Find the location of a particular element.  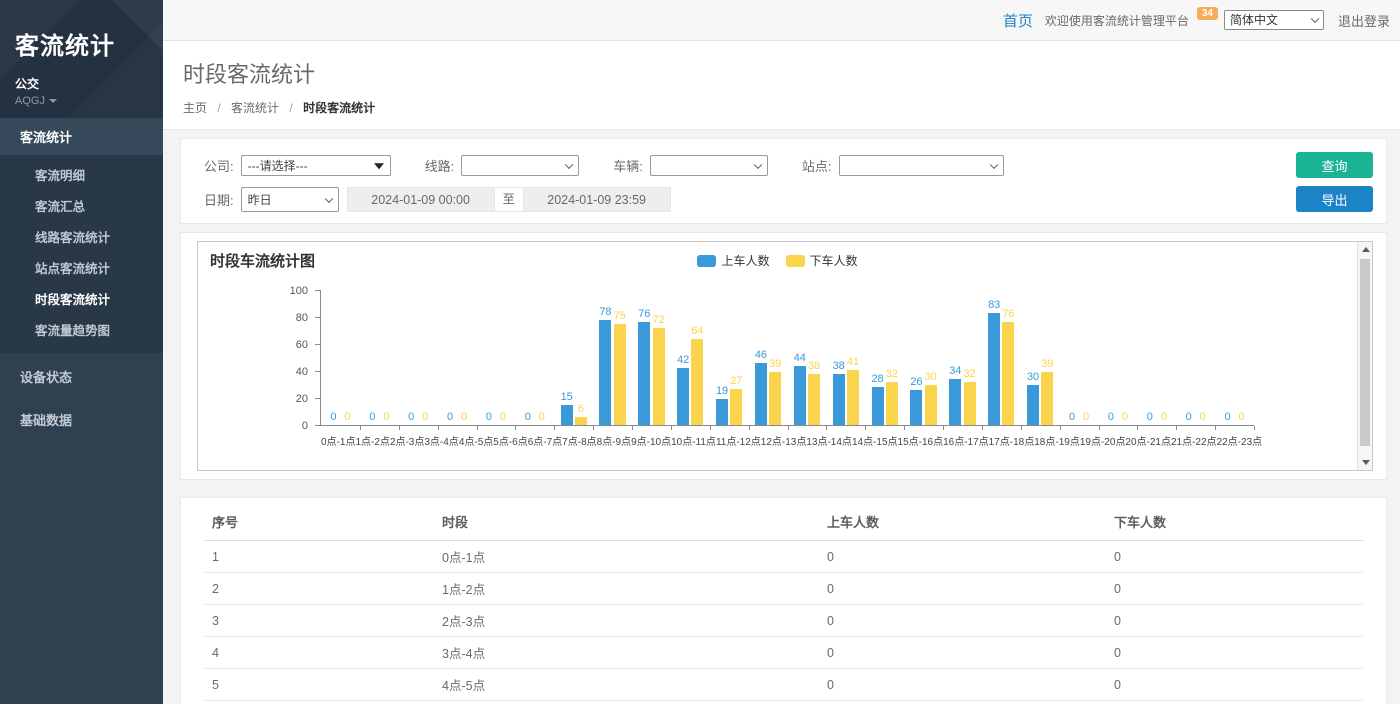

sidebar-subitem: 线路客流统计 is located at coordinates (73, 238).